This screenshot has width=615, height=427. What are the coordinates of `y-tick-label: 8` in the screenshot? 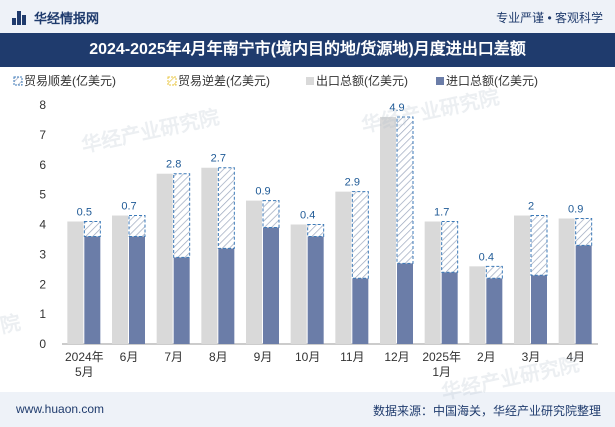 It's located at (42, 105).